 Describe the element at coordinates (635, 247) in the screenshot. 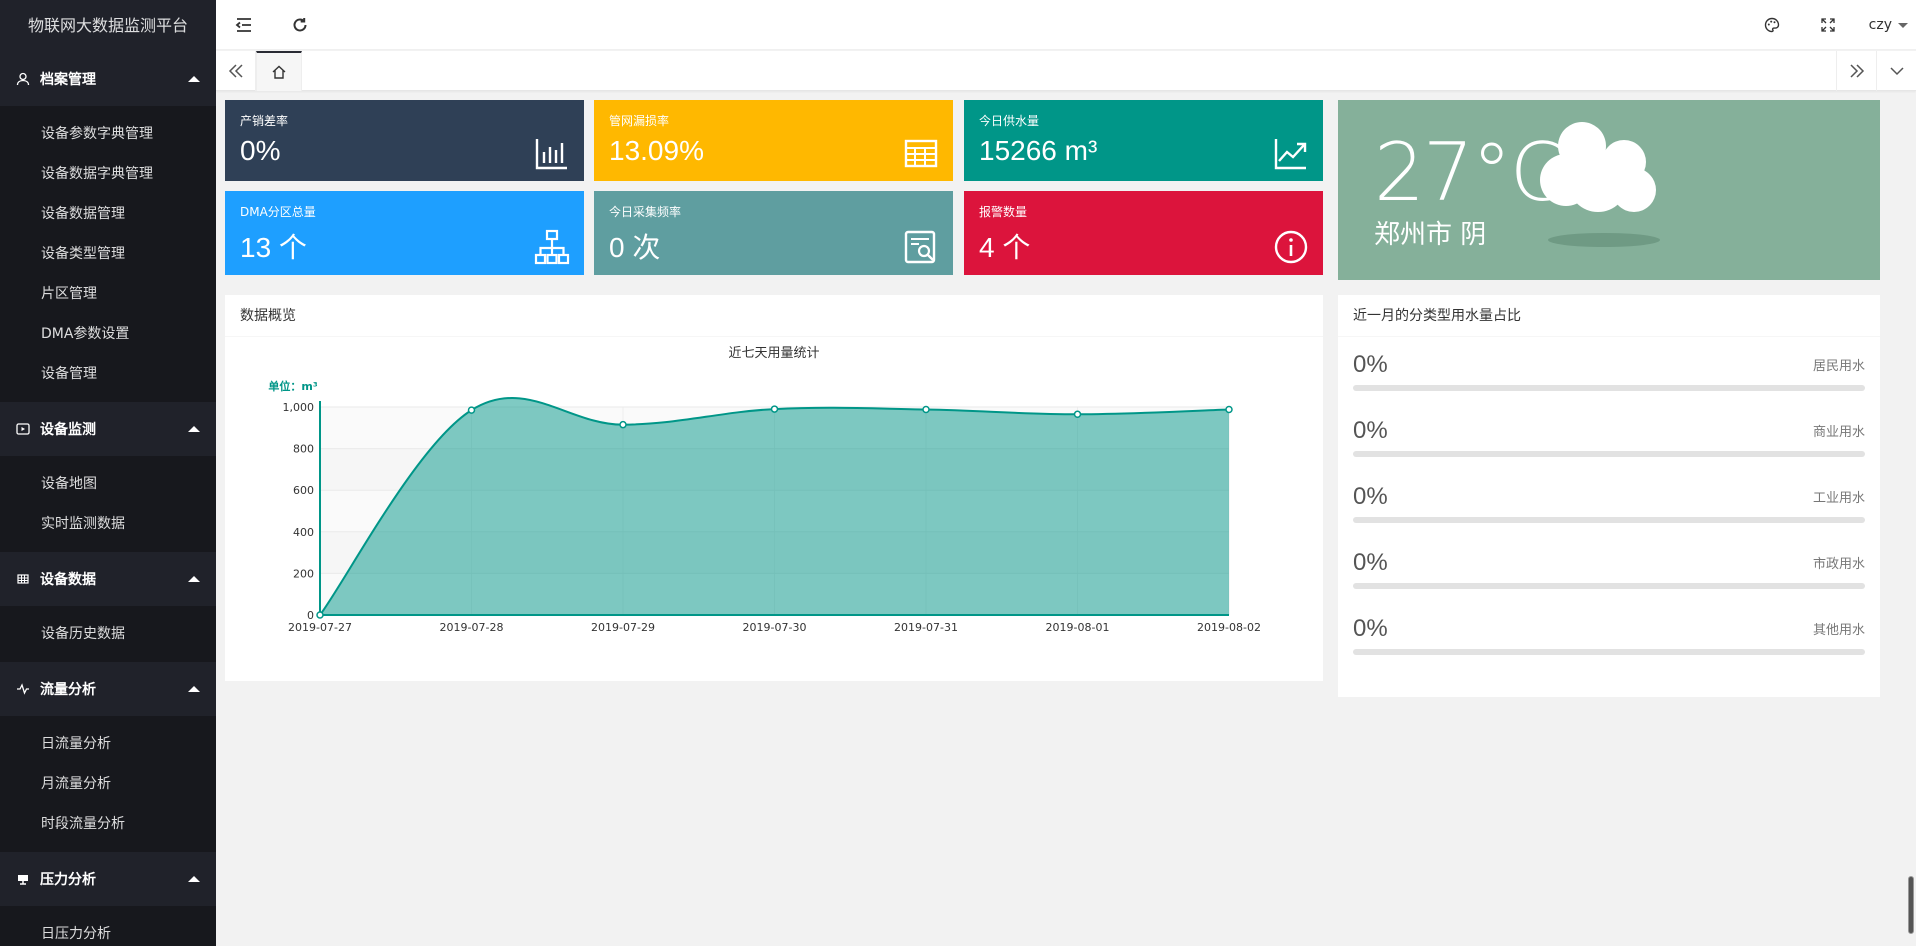

I see `stat-card-value: 0 次` at that location.